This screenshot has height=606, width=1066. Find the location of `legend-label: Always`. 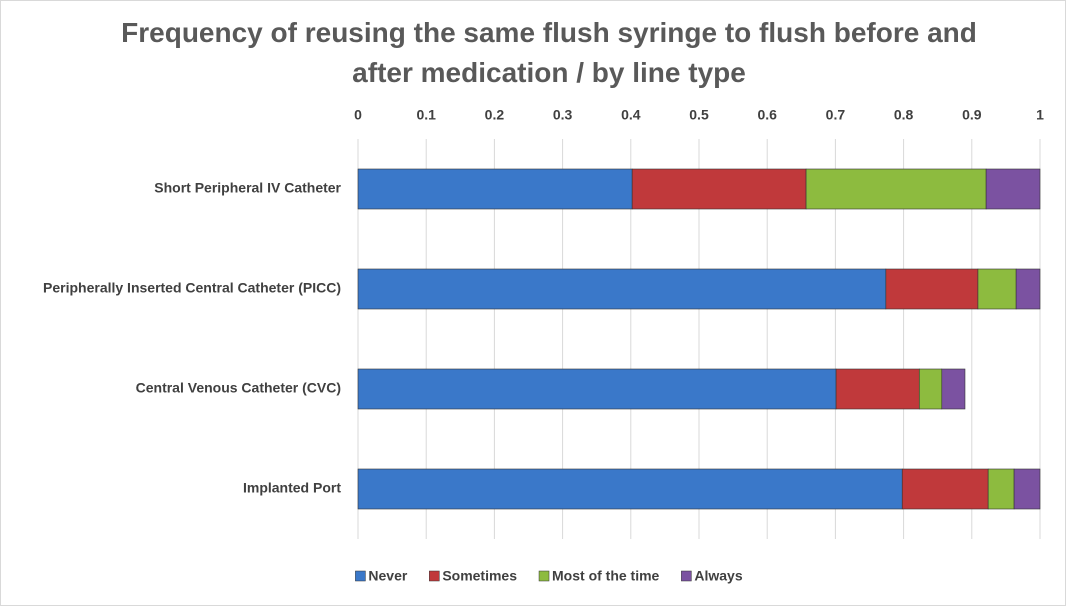

legend-label: Always is located at coordinates (718, 576).